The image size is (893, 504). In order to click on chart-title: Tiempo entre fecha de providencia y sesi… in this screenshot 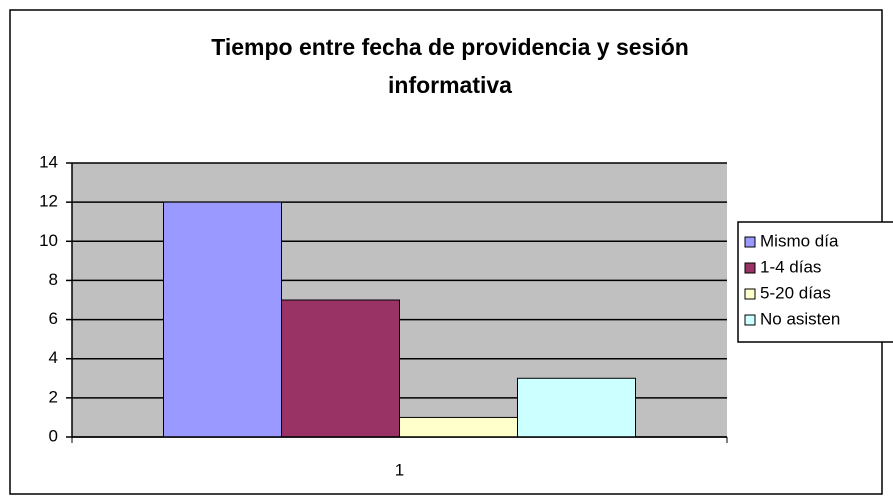, I will do `click(450, 66)`.